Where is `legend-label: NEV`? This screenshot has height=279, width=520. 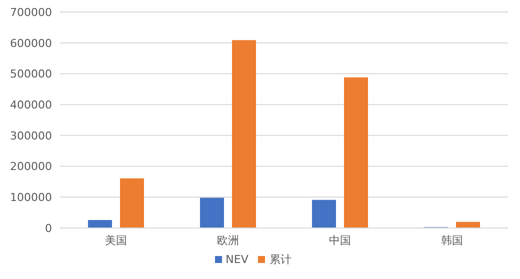
legend-label: NEV is located at coordinates (237, 259).